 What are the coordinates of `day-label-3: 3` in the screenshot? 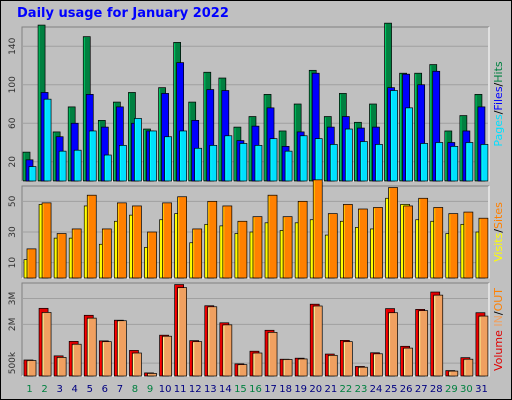 It's located at (59, 389).